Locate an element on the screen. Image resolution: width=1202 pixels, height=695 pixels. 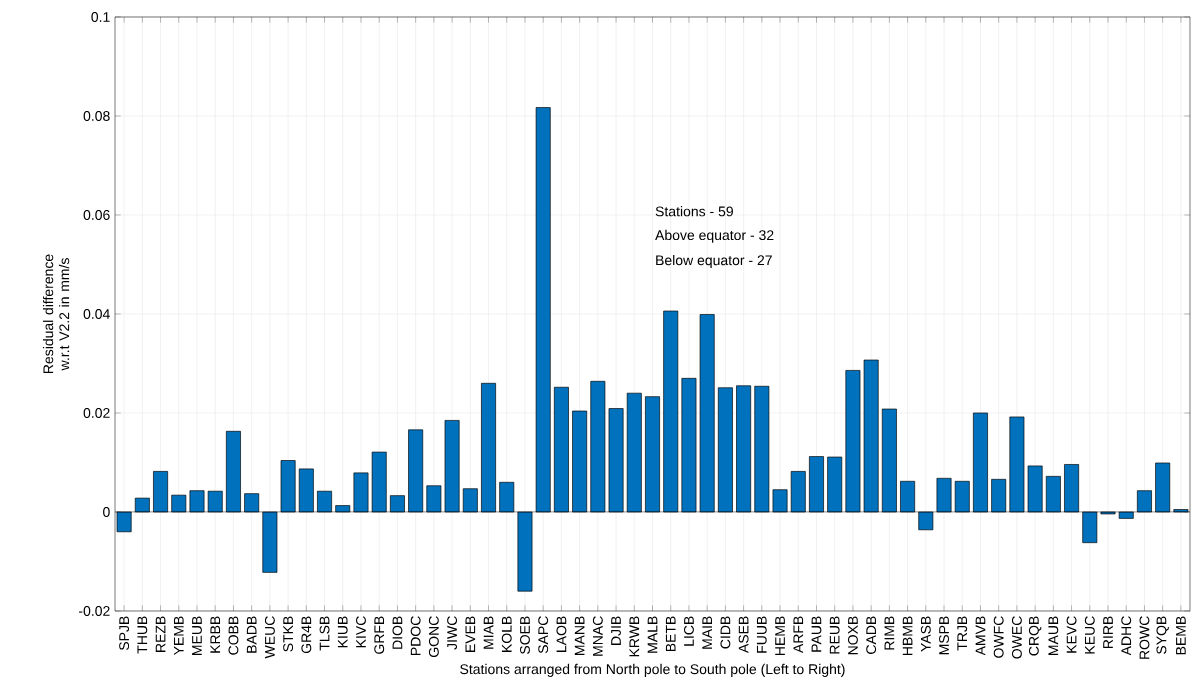
x-tick-label: REUB is located at coordinates (834, 635).